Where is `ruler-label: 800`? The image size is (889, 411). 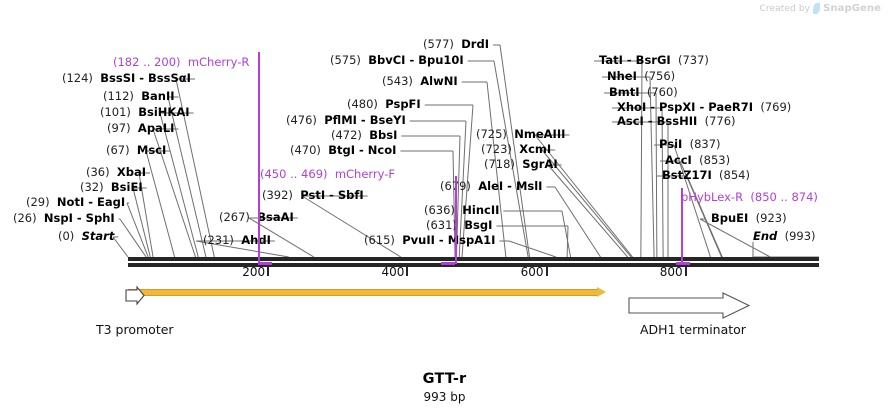
ruler-label: 800 is located at coordinates (671, 272).